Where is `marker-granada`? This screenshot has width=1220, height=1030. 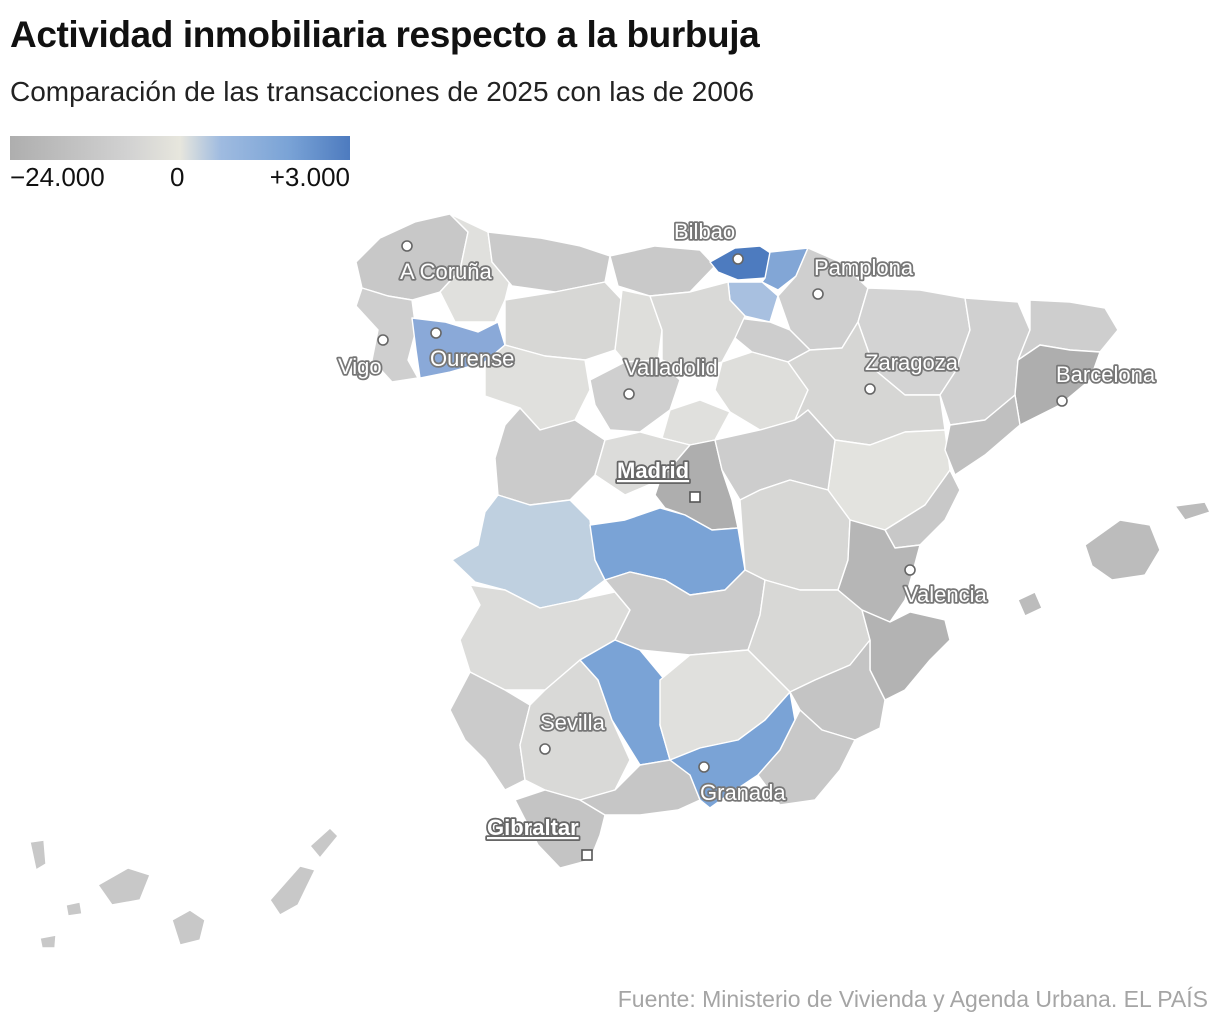 marker-granada is located at coordinates (704, 767).